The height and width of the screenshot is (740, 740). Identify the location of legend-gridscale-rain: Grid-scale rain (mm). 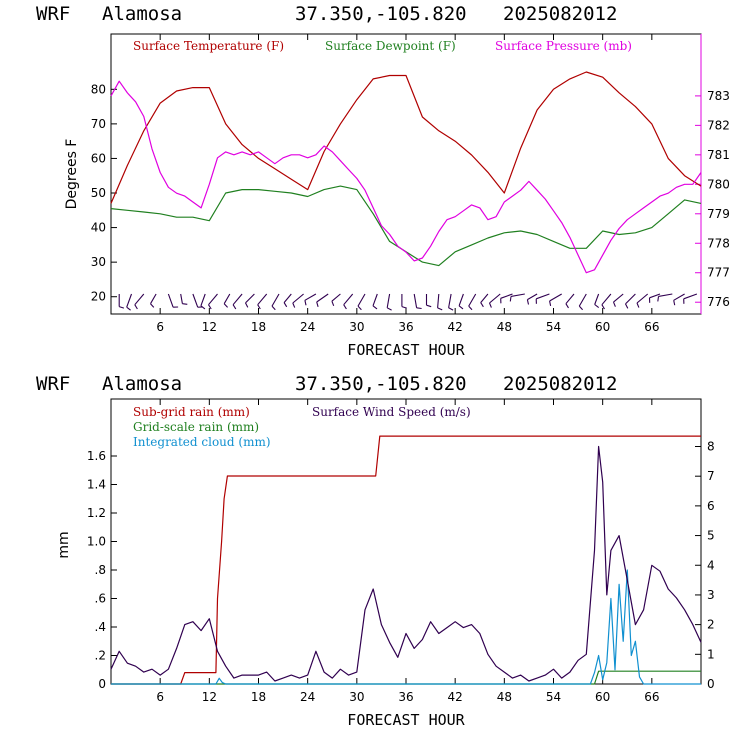
(196, 427).